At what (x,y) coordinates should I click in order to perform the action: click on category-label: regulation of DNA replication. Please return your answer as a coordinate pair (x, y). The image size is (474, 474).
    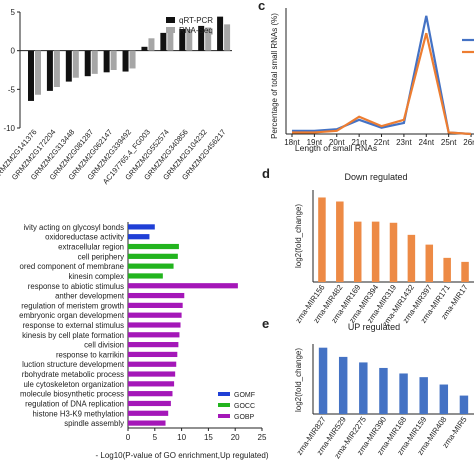
    Looking at the image, I should click on (74, 403).